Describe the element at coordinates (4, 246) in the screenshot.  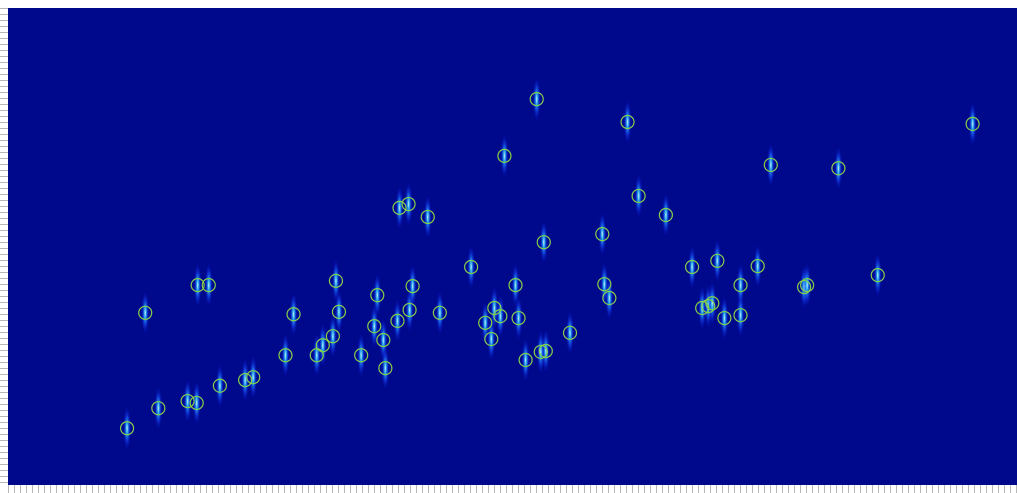
I see `y-ruler` at that location.